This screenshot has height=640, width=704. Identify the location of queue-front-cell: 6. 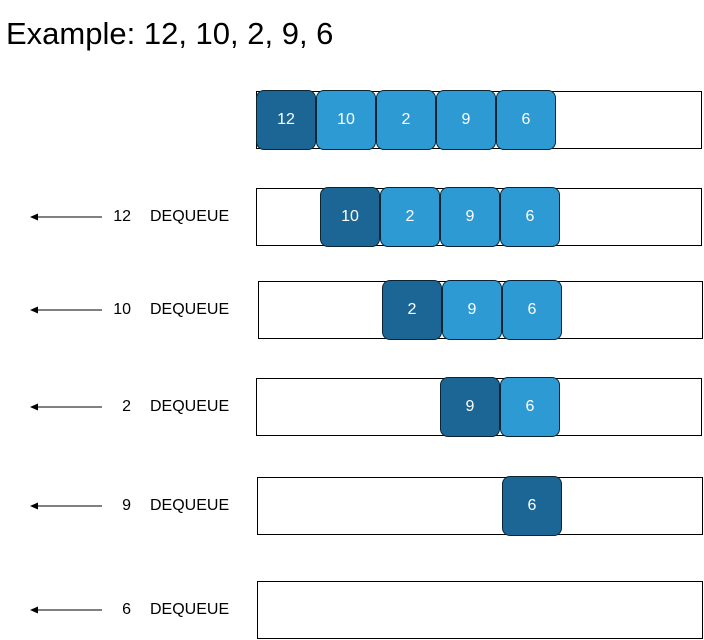
(532, 506).